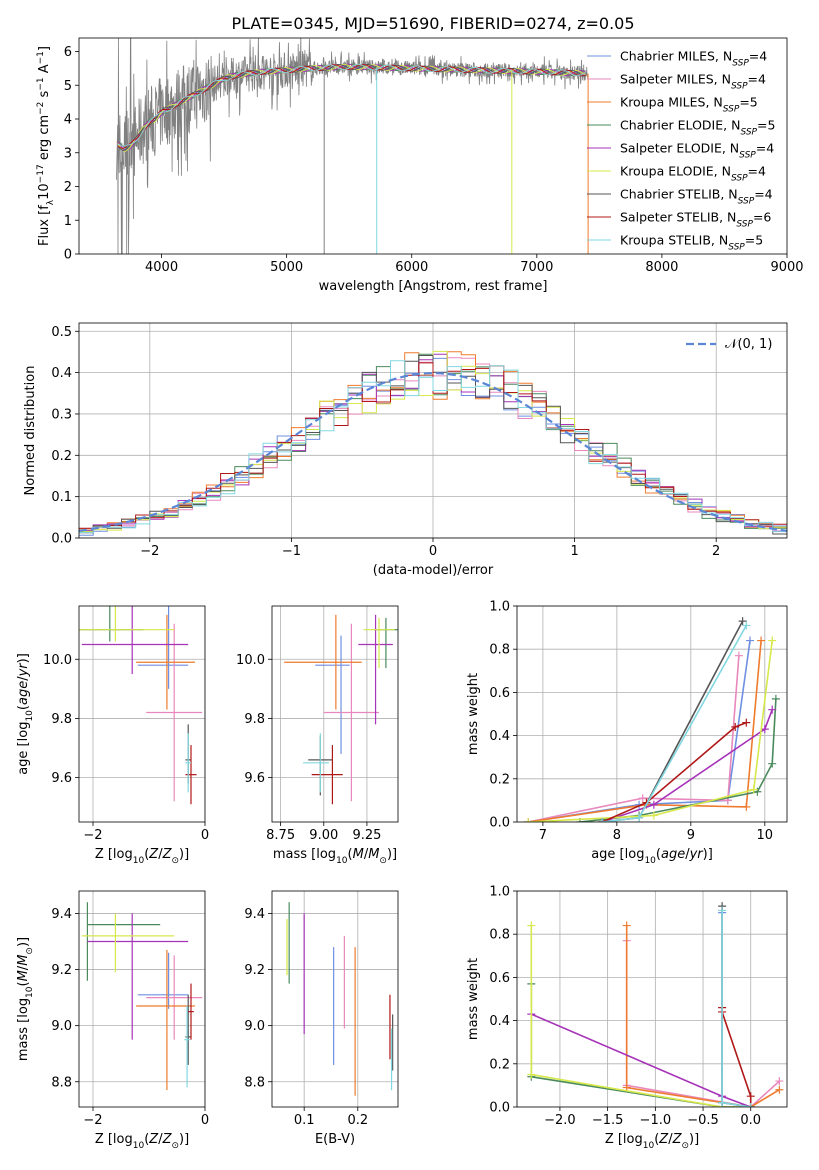 Image resolution: width=819 pixels, height=1170 pixels. Describe the element at coordinates (679, 148) in the screenshot. I see `legend-name: Salpeter ELODIE, N` at that location.